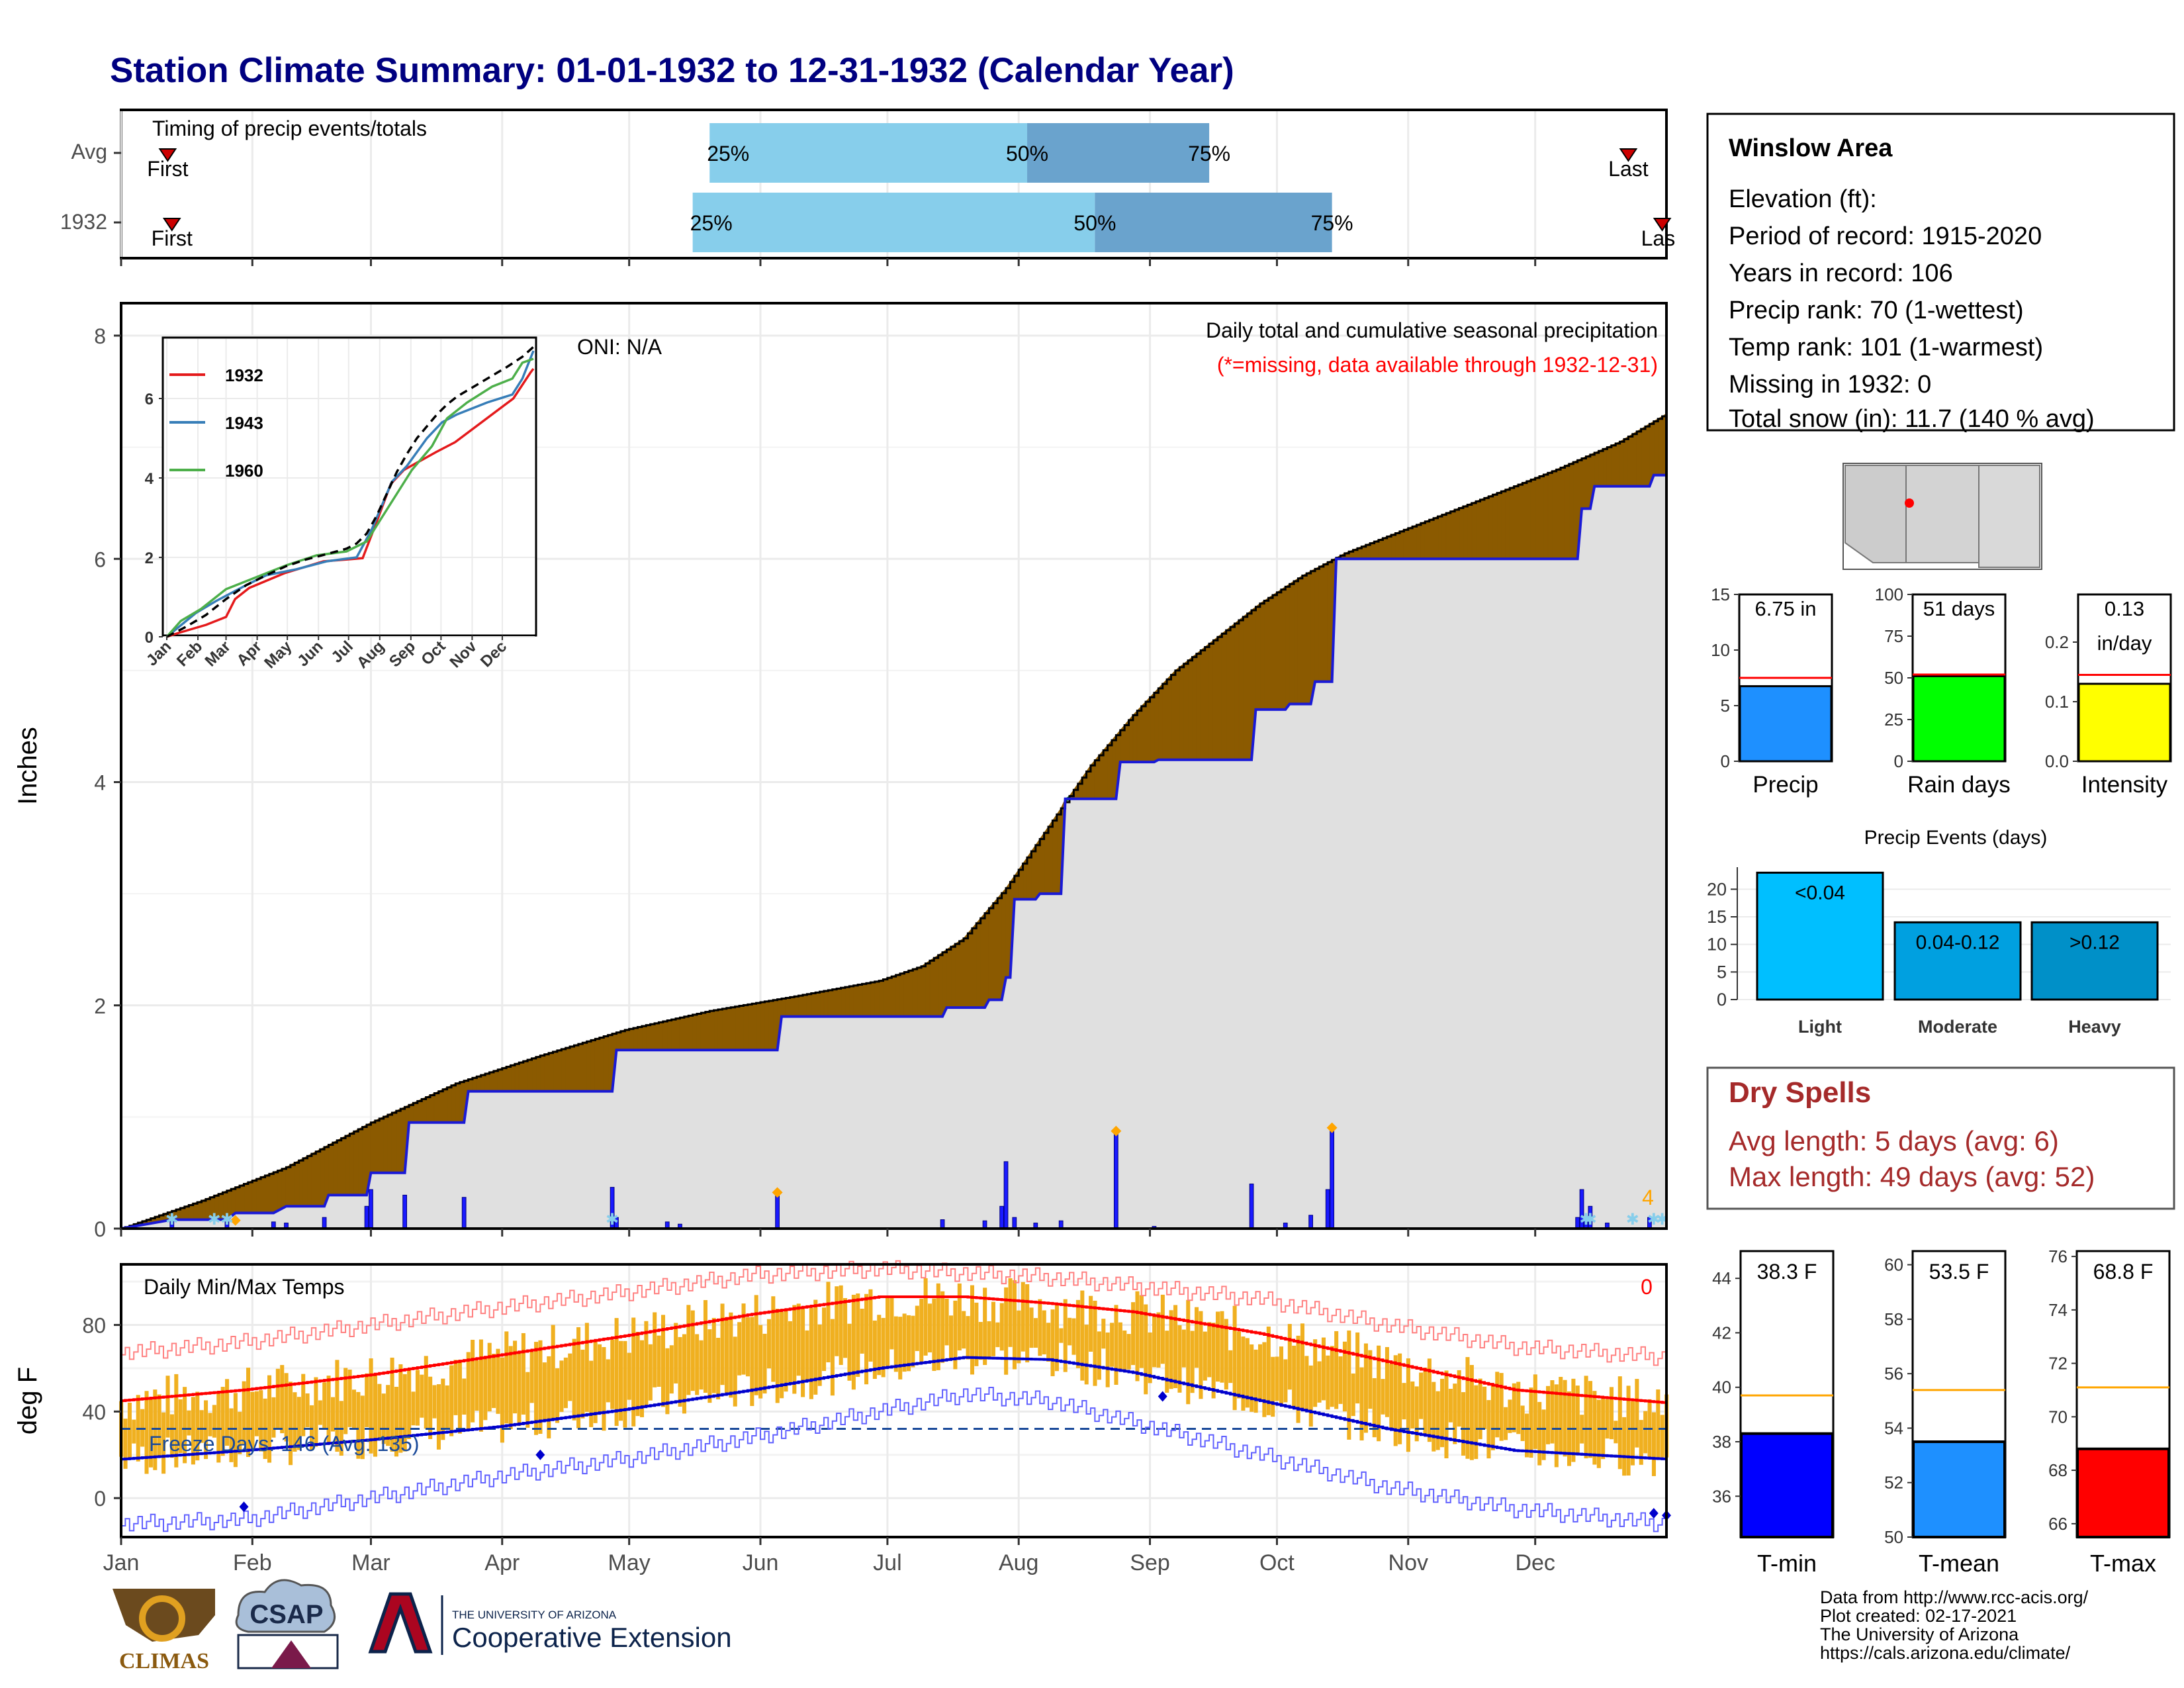 The height and width of the screenshot is (1688, 2184). Describe the element at coordinates (1720, 594) in the screenshot. I see `summary-ytick-label: 15` at that location.